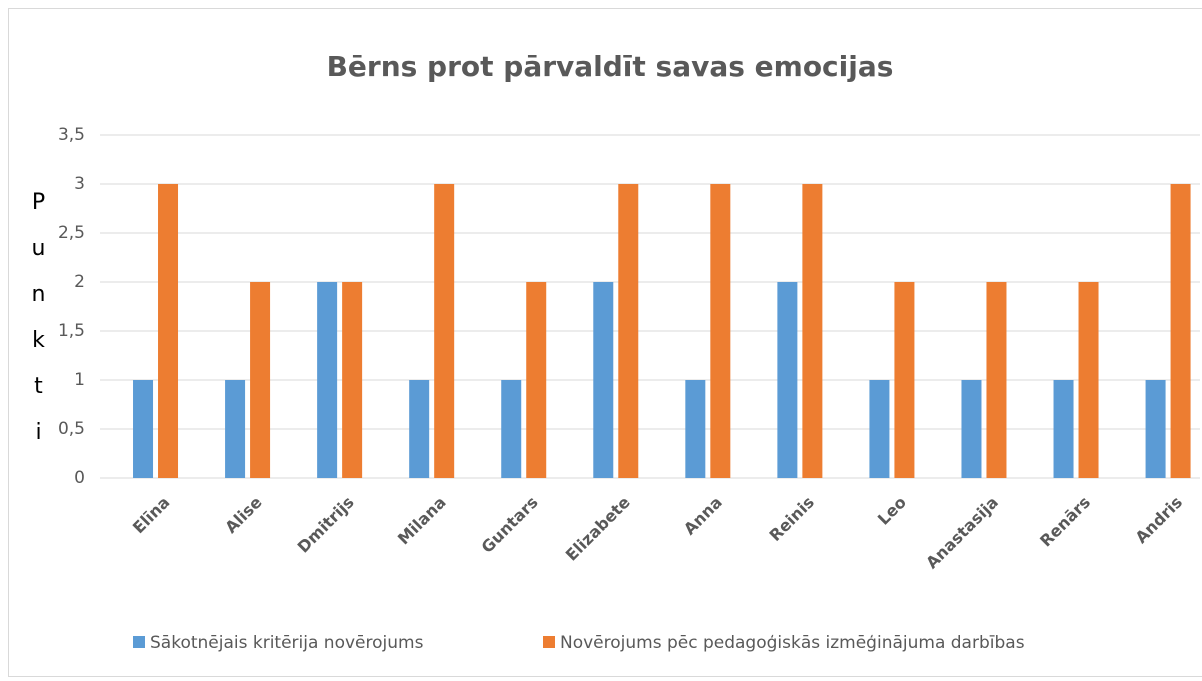 Image resolution: width=1202 pixels, height=681 pixels. Describe the element at coordinates (71, 331) in the screenshot. I see `y-tick-label: 1,5` at that location.